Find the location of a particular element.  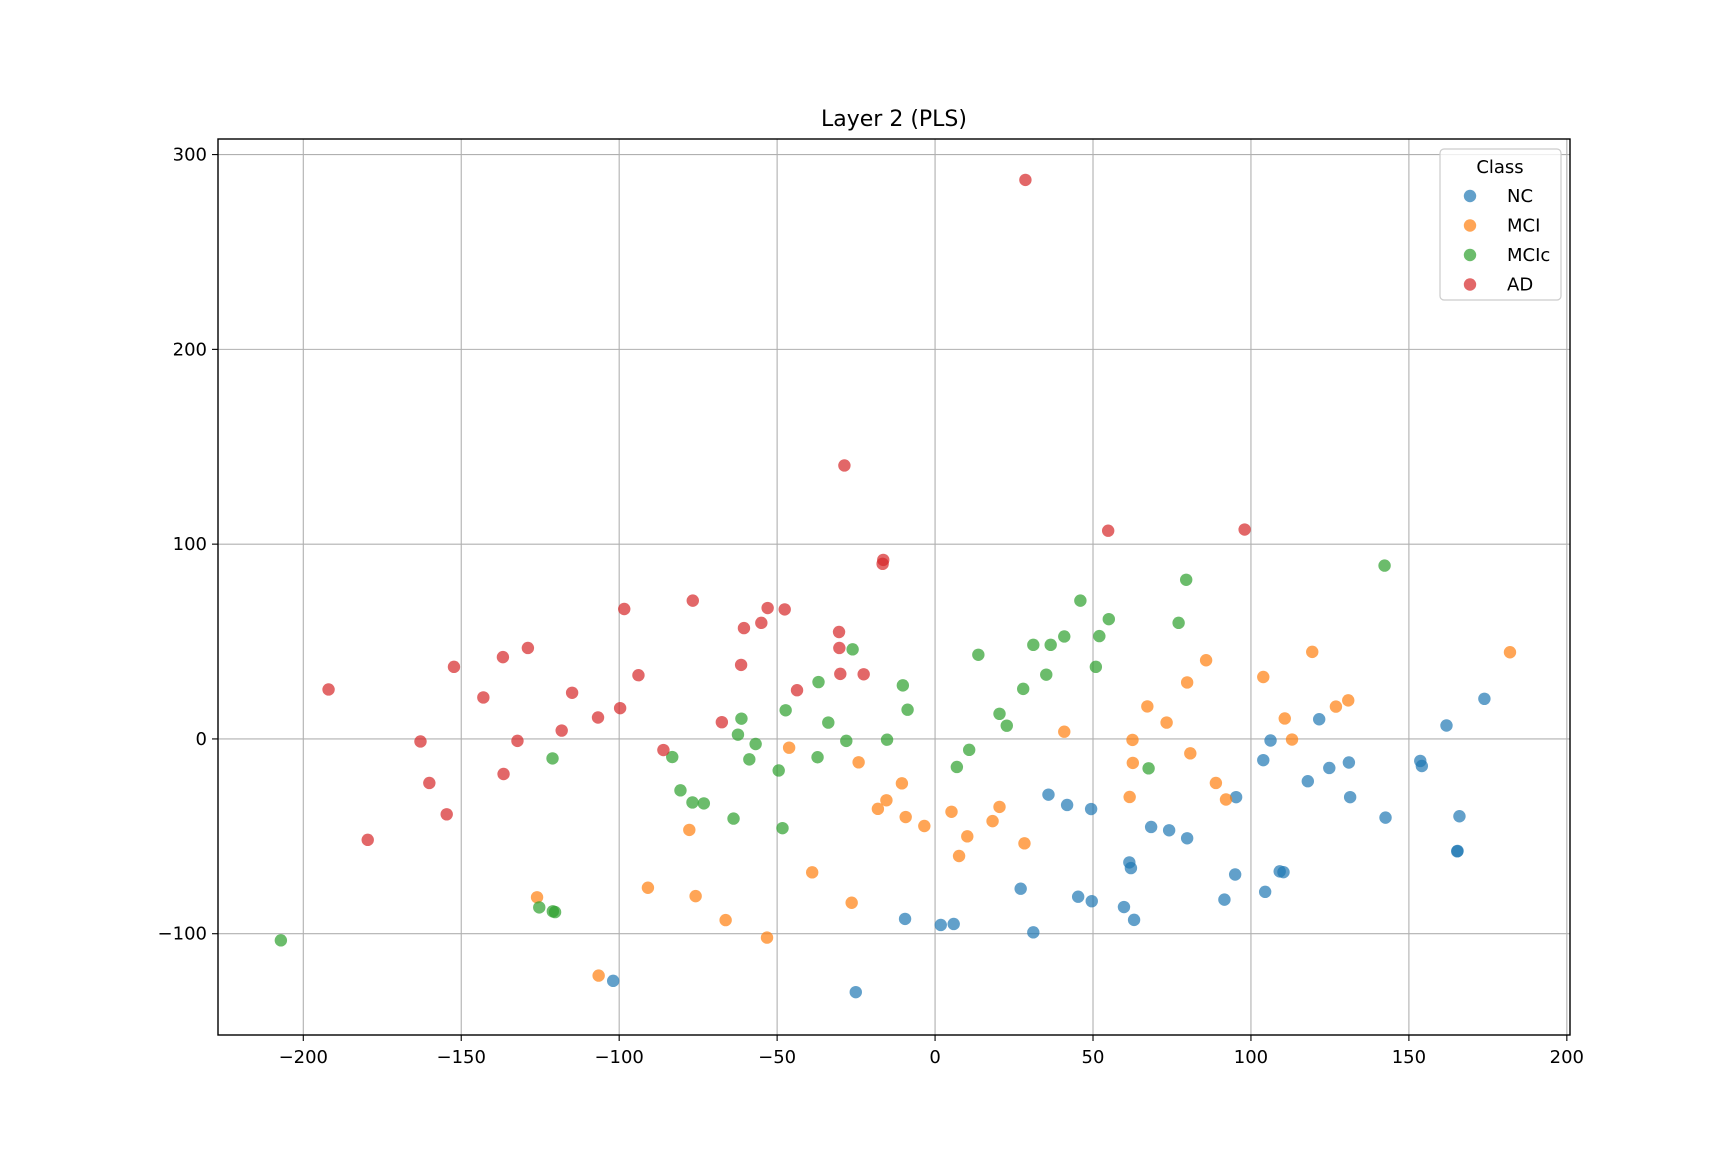

x-tick-label: 200 is located at coordinates (1567, 1057).